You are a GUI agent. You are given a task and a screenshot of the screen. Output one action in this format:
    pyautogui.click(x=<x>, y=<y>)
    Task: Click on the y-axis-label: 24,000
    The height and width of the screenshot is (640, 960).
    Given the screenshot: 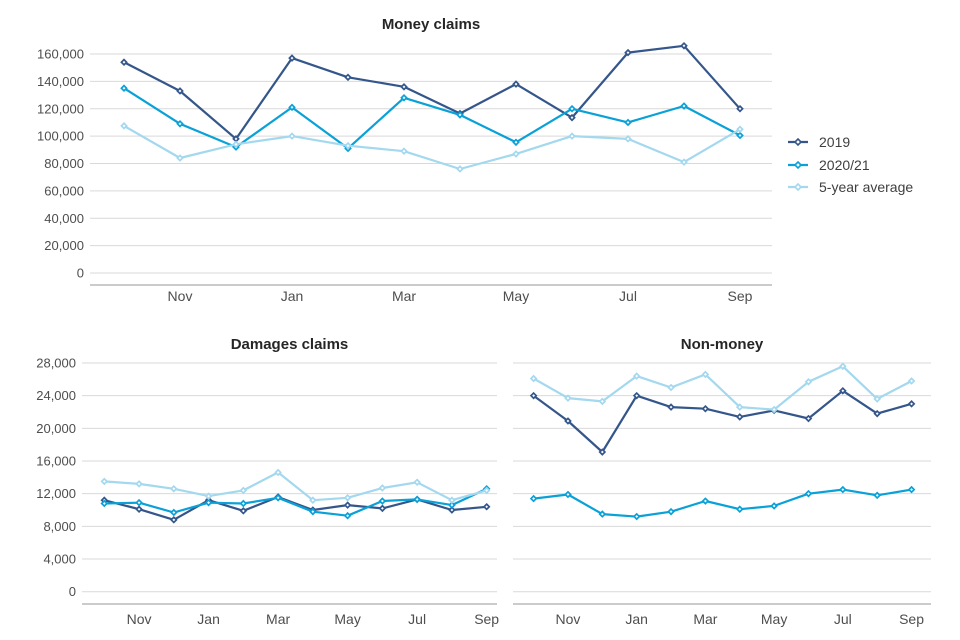 What is the action you would take?
    pyautogui.click(x=56, y=395)
    